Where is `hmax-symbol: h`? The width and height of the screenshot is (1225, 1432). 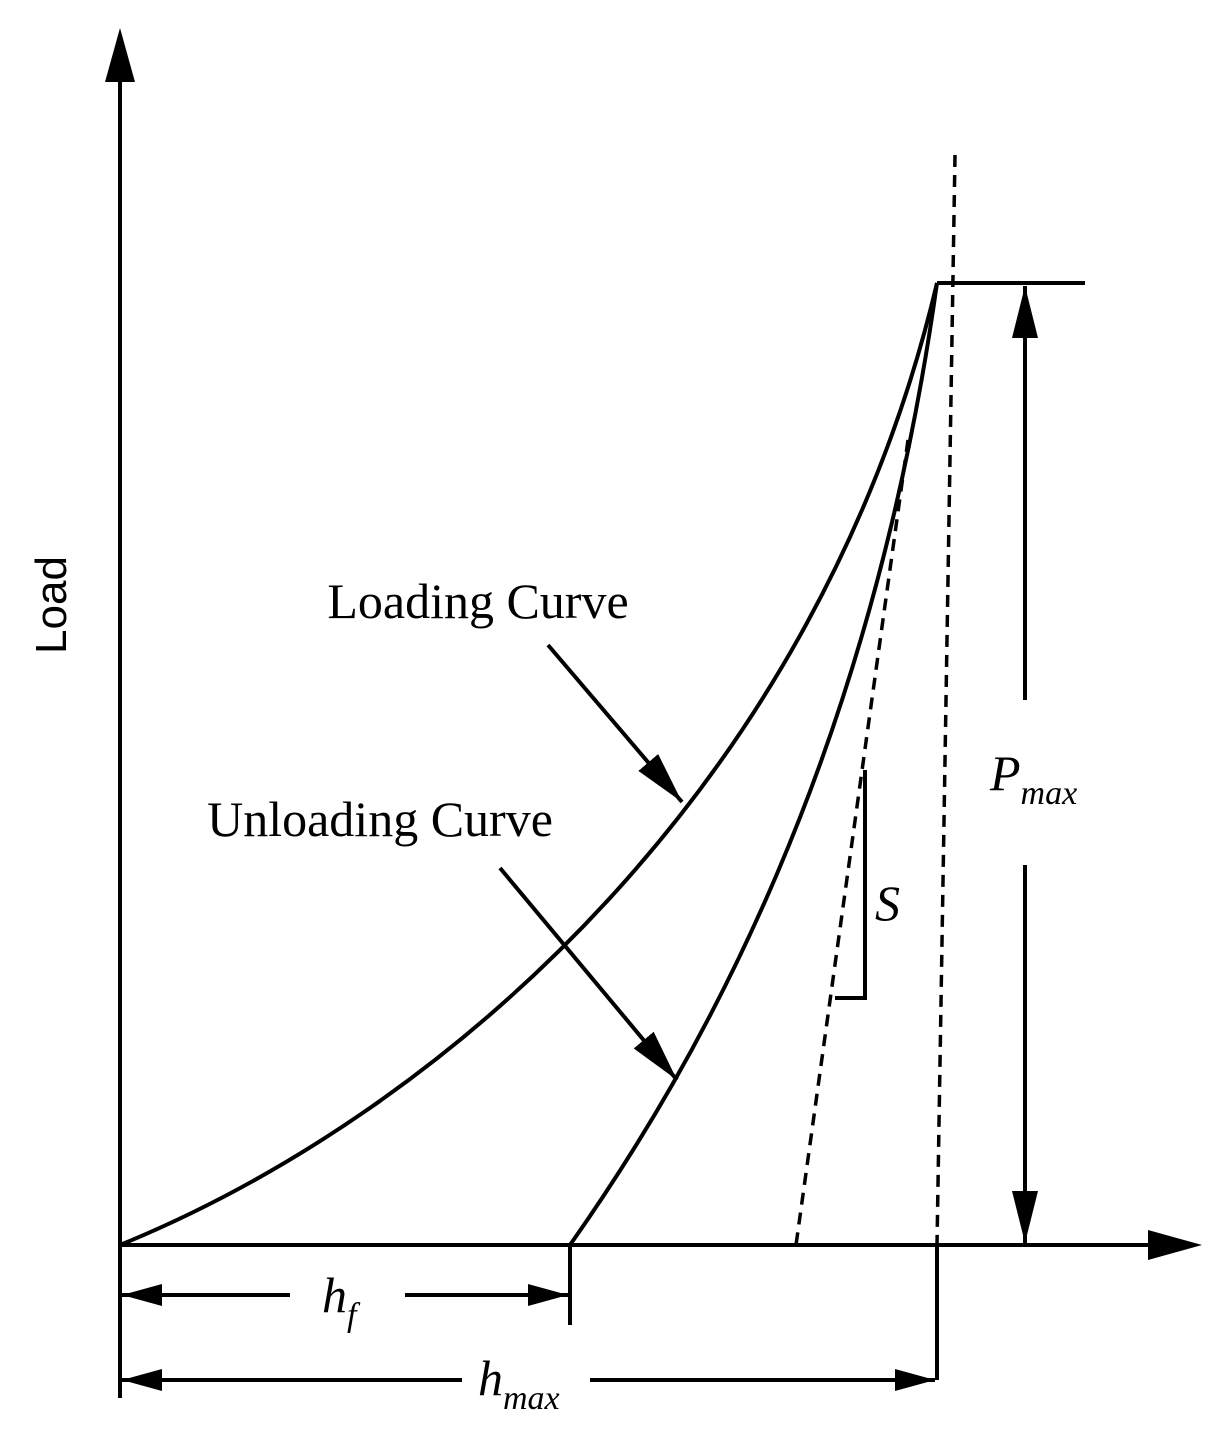
hmax-symbol: h is located at coordinates (490, 1378).